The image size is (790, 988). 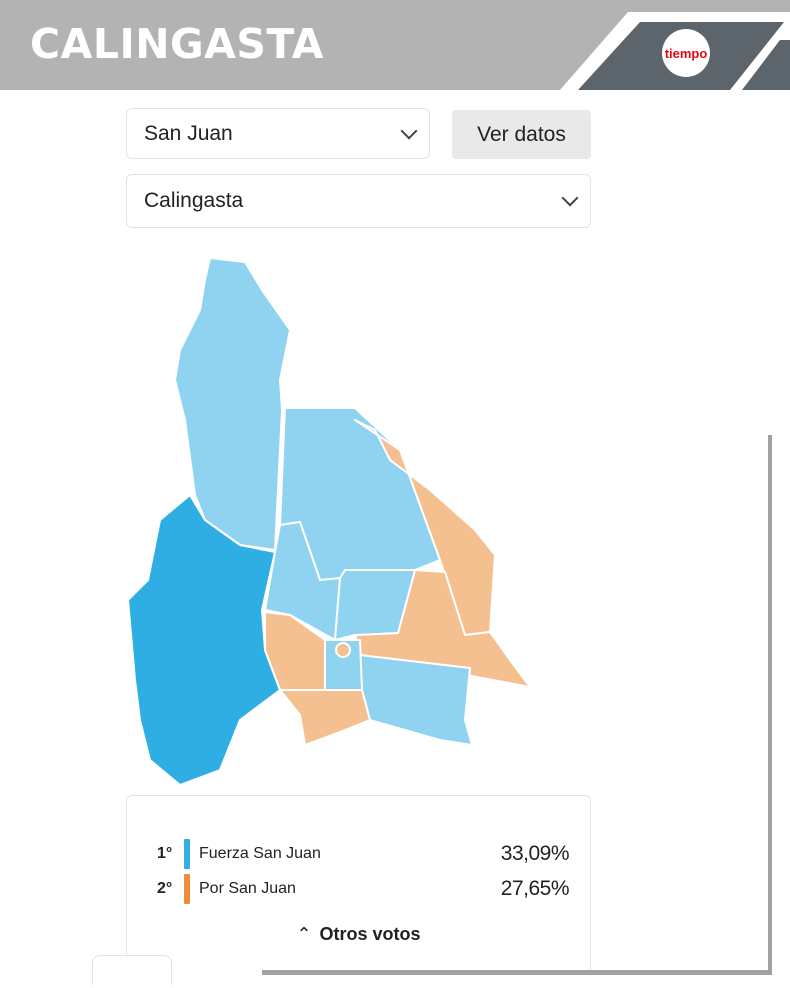 I want to click on department-value: Calingasta, so click(x=194, y=200).